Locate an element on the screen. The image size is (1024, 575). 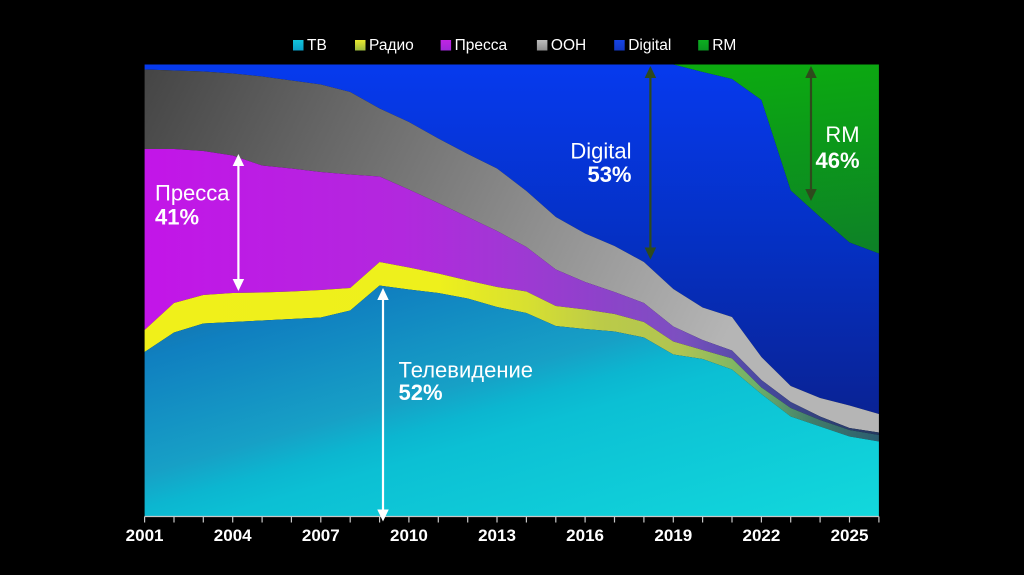
svg-text: 2016 is located at coordinates (585, 535).